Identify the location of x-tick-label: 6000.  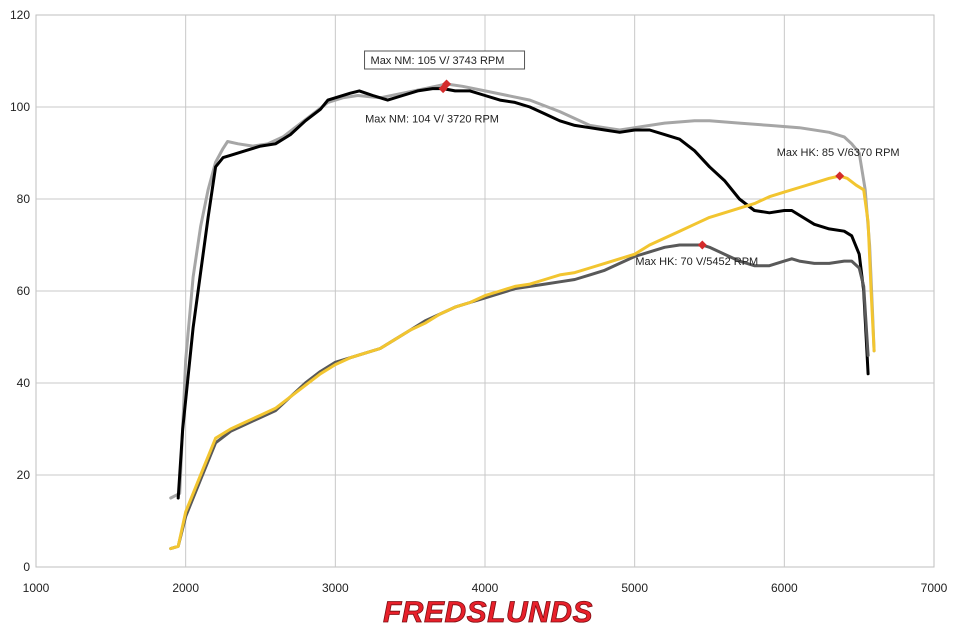
(784, 588).